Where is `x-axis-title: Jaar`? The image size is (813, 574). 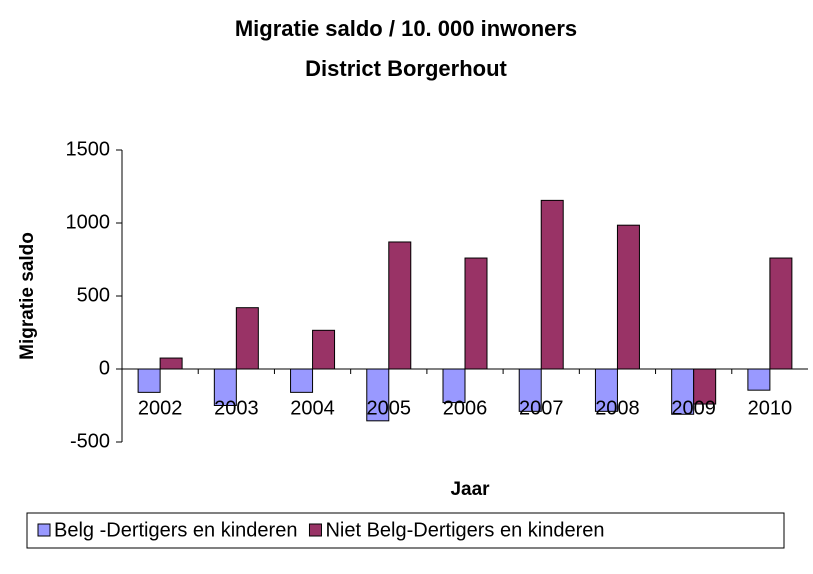 x-axis-title: Jaar is located at coordinates (470, 489).